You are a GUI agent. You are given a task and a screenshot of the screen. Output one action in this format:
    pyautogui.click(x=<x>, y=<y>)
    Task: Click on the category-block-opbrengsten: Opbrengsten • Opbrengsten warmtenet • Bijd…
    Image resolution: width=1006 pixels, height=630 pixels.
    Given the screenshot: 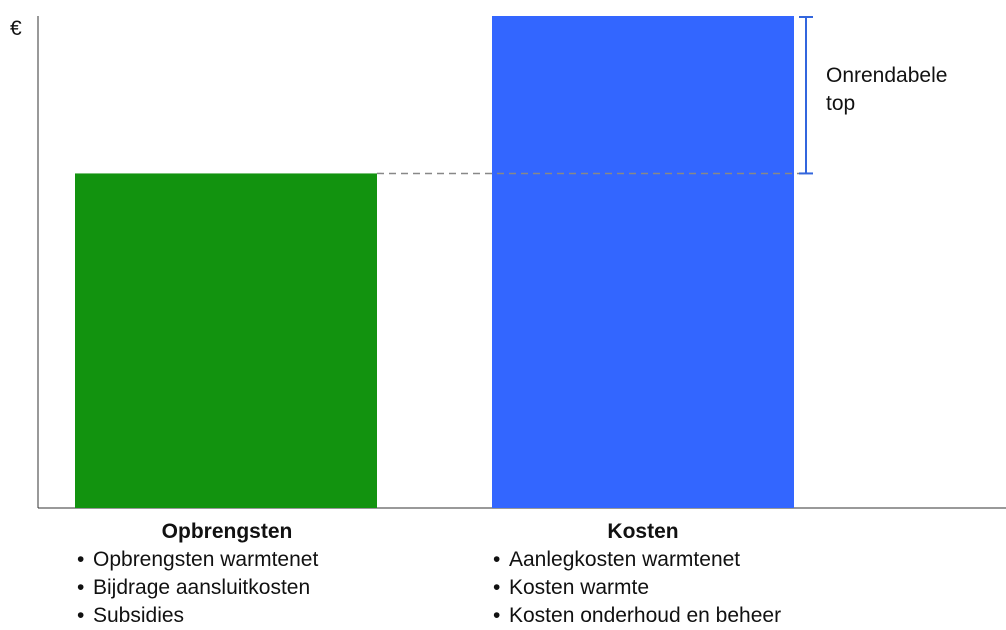 What is the action you would take?
    pyautogui.click(x=227, y=574)
    